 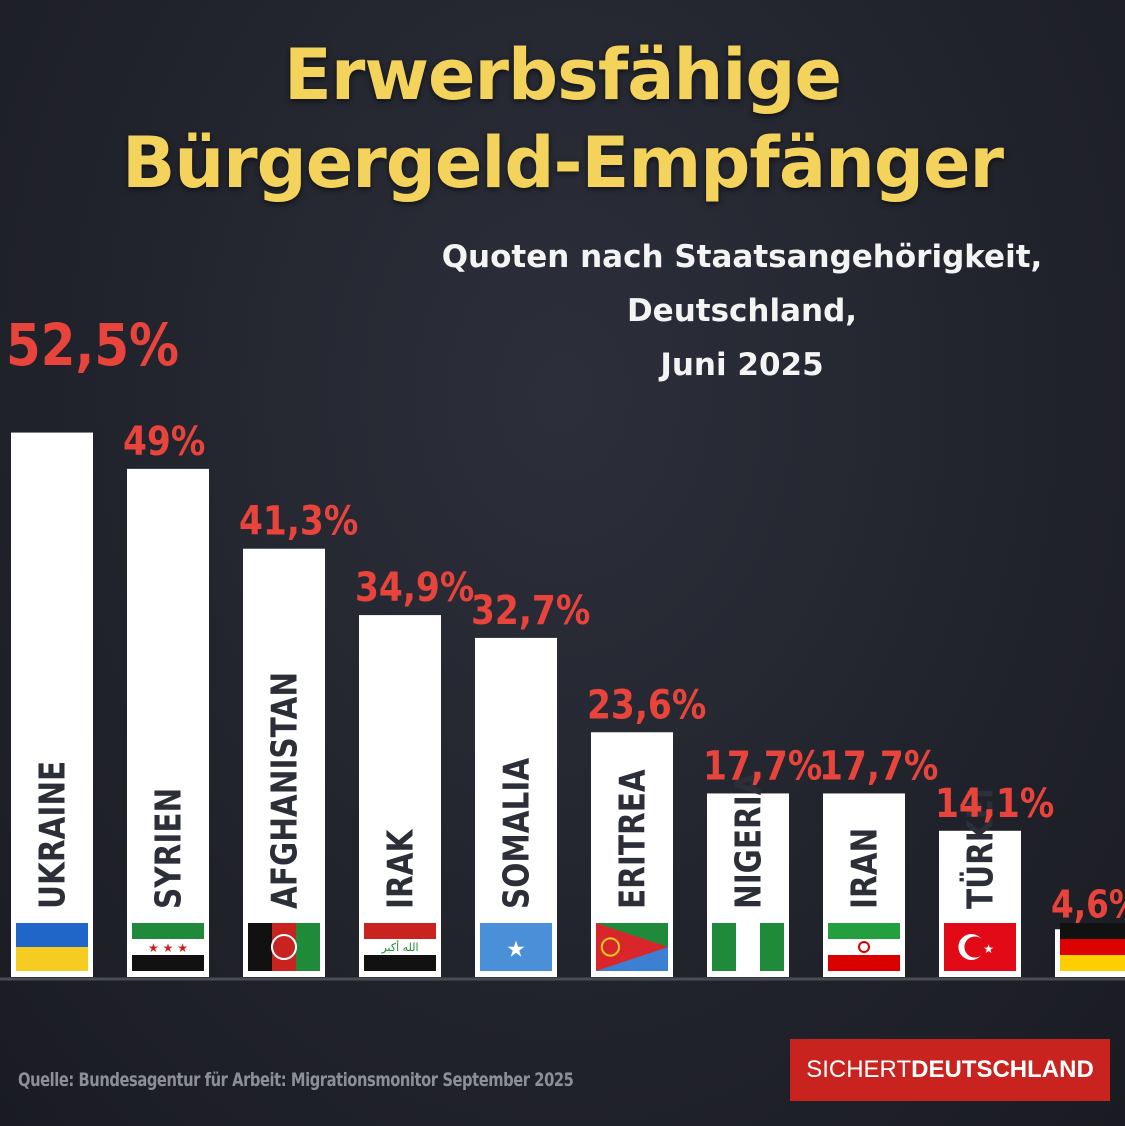 What do you see at coordinates (298, 520) in the screenshot?
I see `value-label: 41,3%` at bounding box center [298, 520].